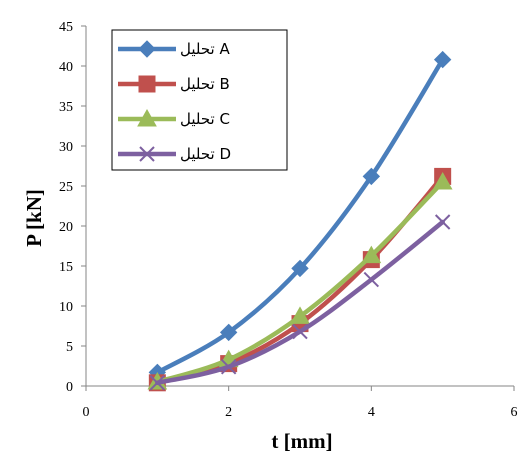  What do you see at coordinates (205, 84) in the screenshot?
I see `legend-label: تحليل B` at bounding box center [205, 84].